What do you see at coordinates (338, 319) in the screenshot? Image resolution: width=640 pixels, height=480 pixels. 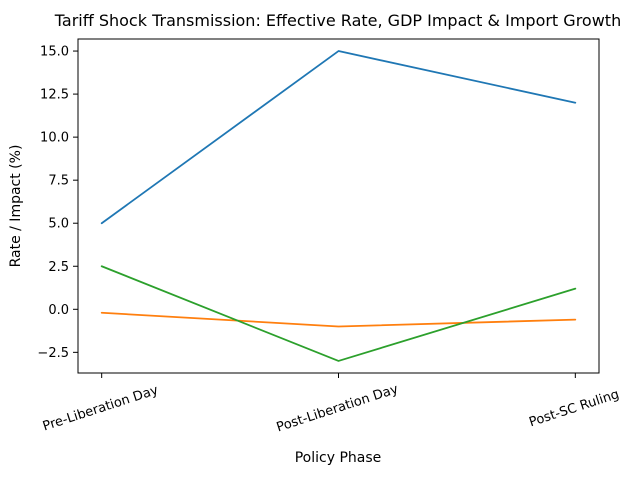 I see `series-line-gdp-impact` at bounding box center [338, 319].